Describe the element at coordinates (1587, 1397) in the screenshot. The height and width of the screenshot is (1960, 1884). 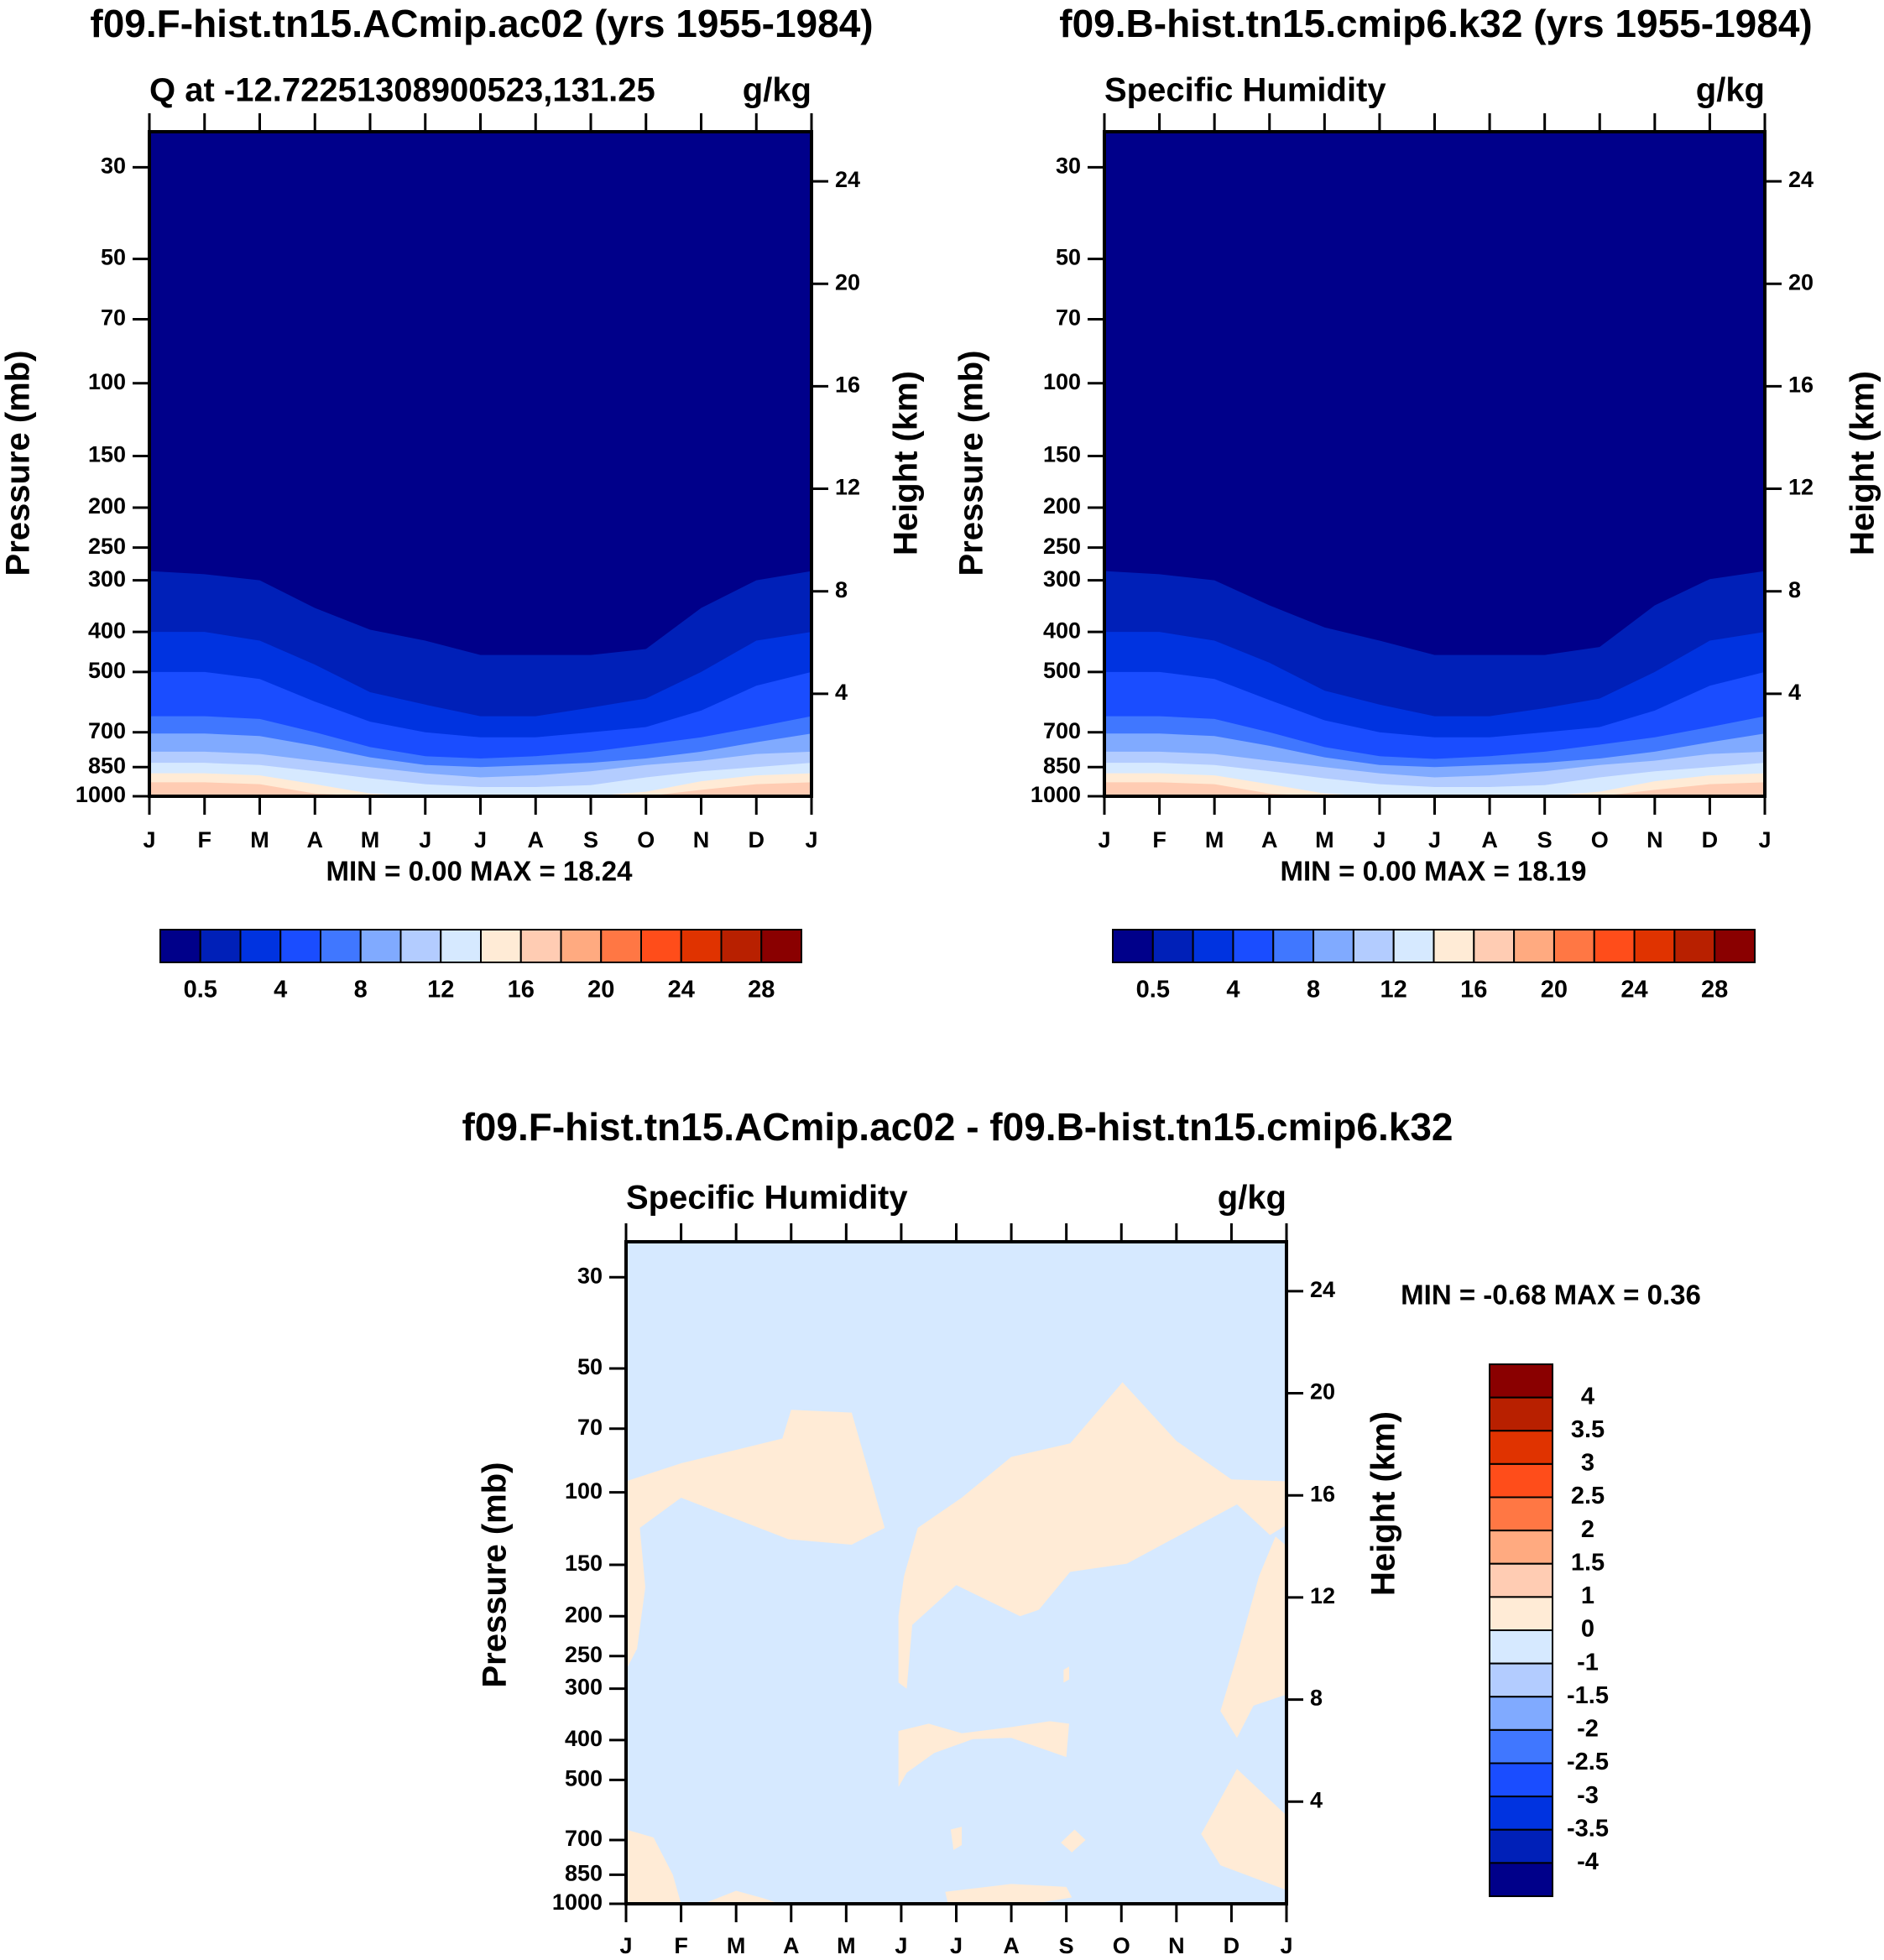
I see `colorbar-label: 4` at that location.